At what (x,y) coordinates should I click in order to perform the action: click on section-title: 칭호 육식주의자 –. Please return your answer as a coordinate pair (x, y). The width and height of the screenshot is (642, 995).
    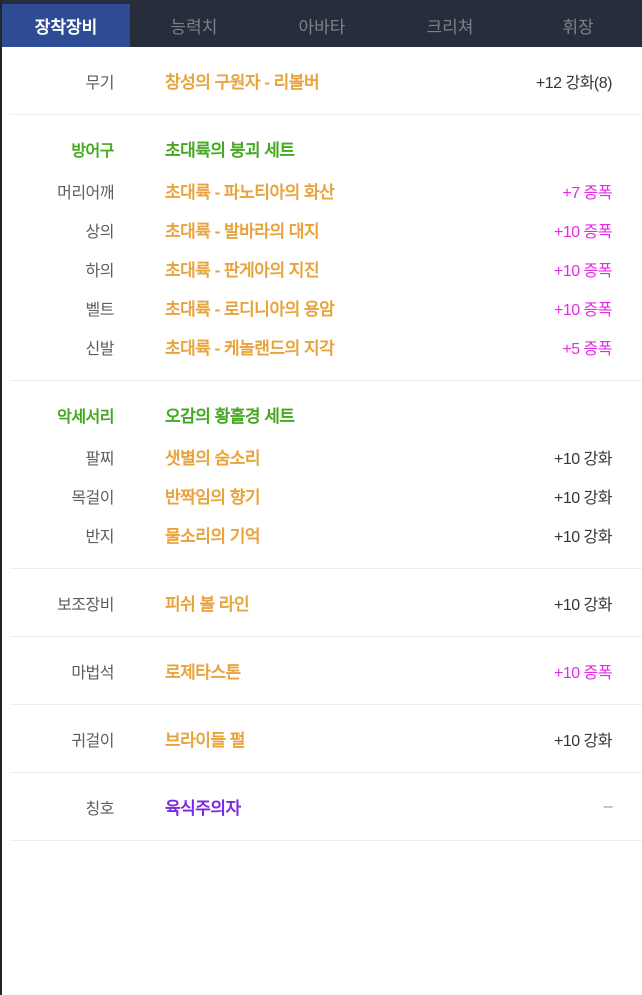
    Looking at the image, I should click on (322, 806).